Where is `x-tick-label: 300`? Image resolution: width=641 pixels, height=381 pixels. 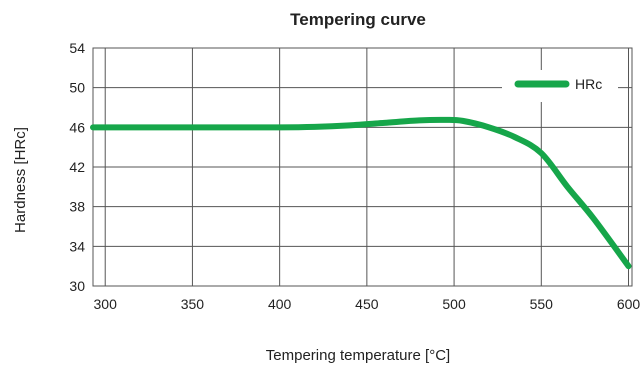 x-tick-label: 300 is located at coordinates (106, 304).